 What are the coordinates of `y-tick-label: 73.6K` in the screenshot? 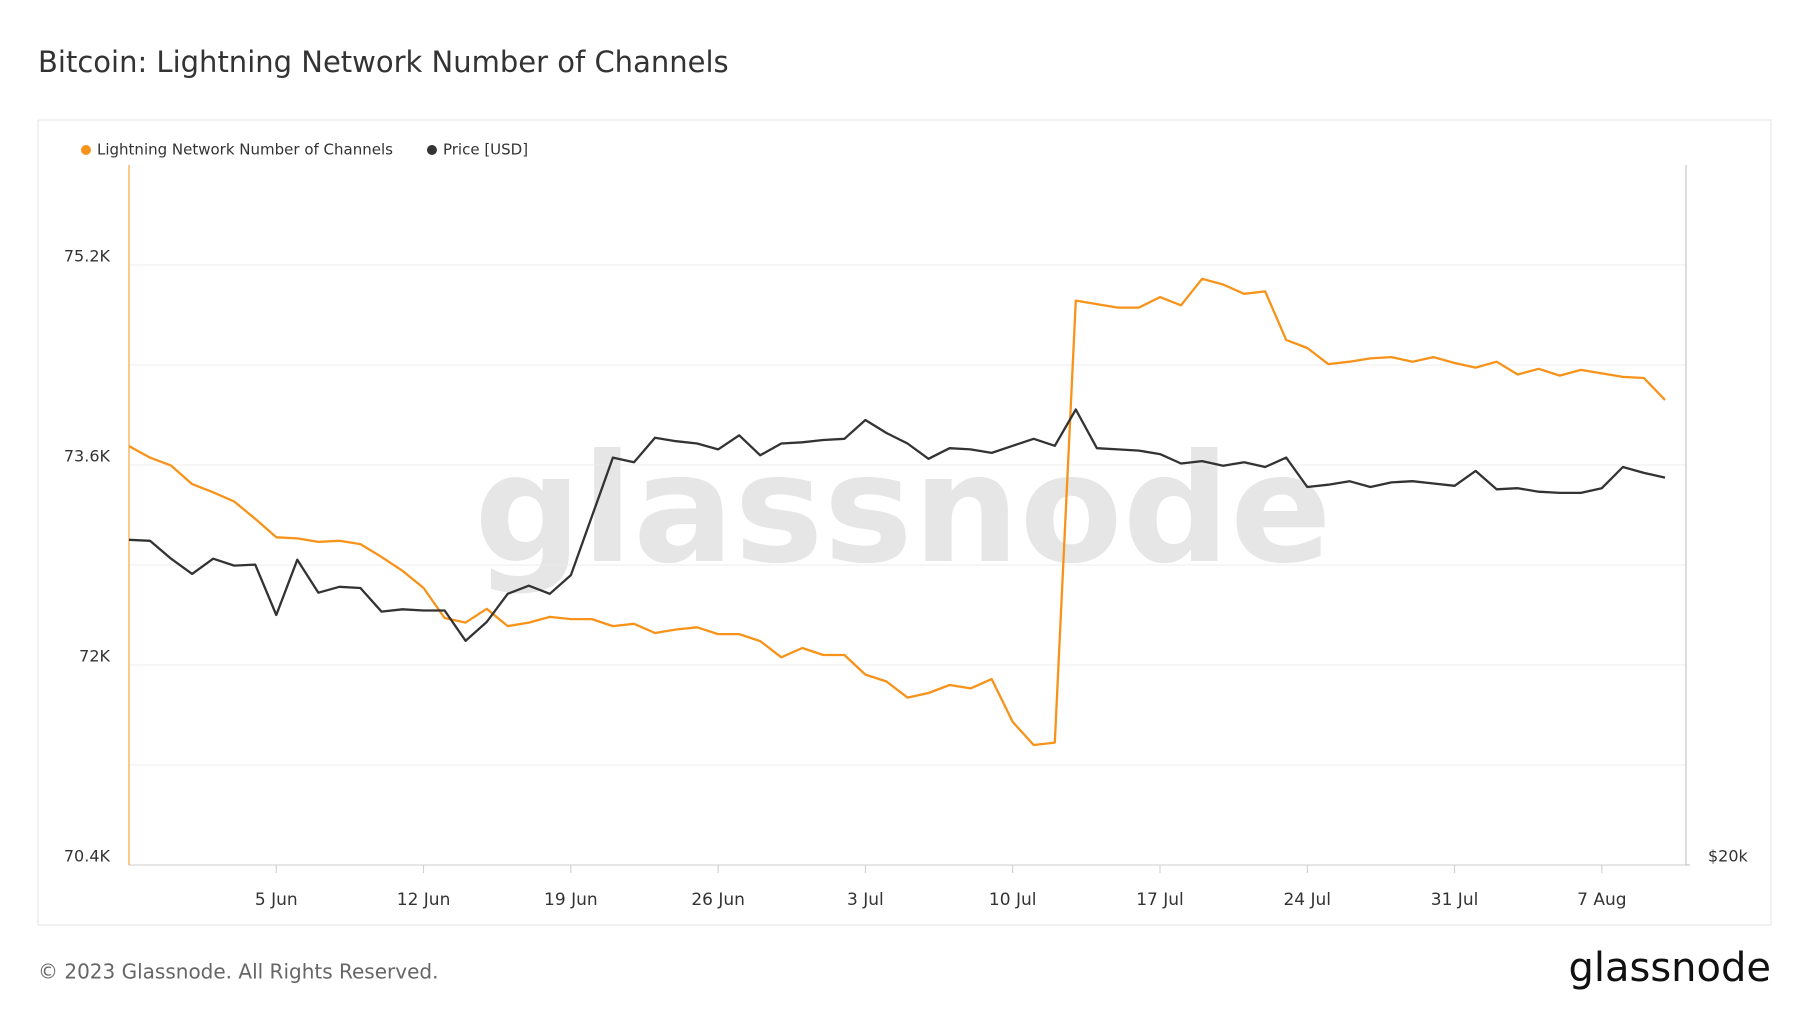 It's located at (87, 456).